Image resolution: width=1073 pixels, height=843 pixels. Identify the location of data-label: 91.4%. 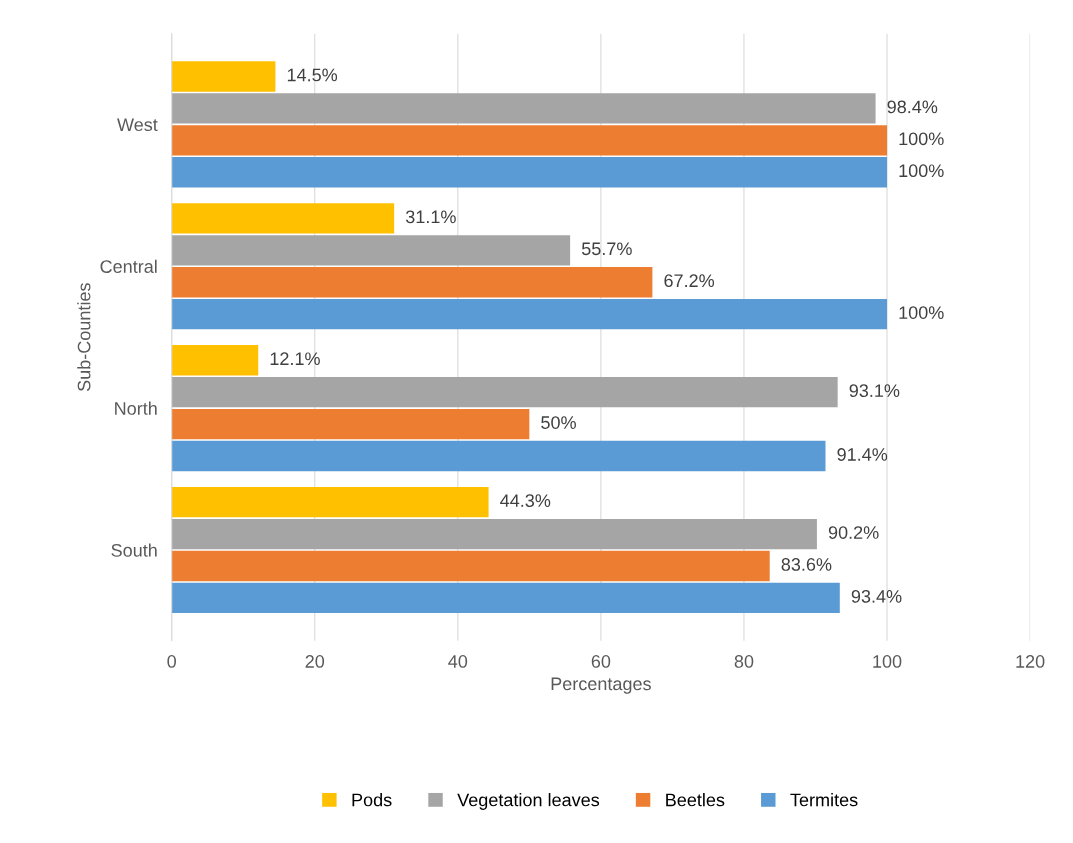
(862, 454).